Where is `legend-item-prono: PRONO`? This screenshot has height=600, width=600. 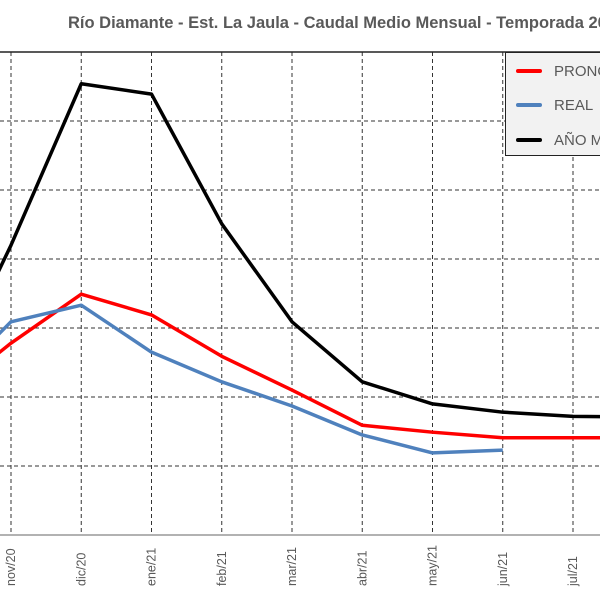 legend-item-prono: PRONO is located at coordinates (558, 71).